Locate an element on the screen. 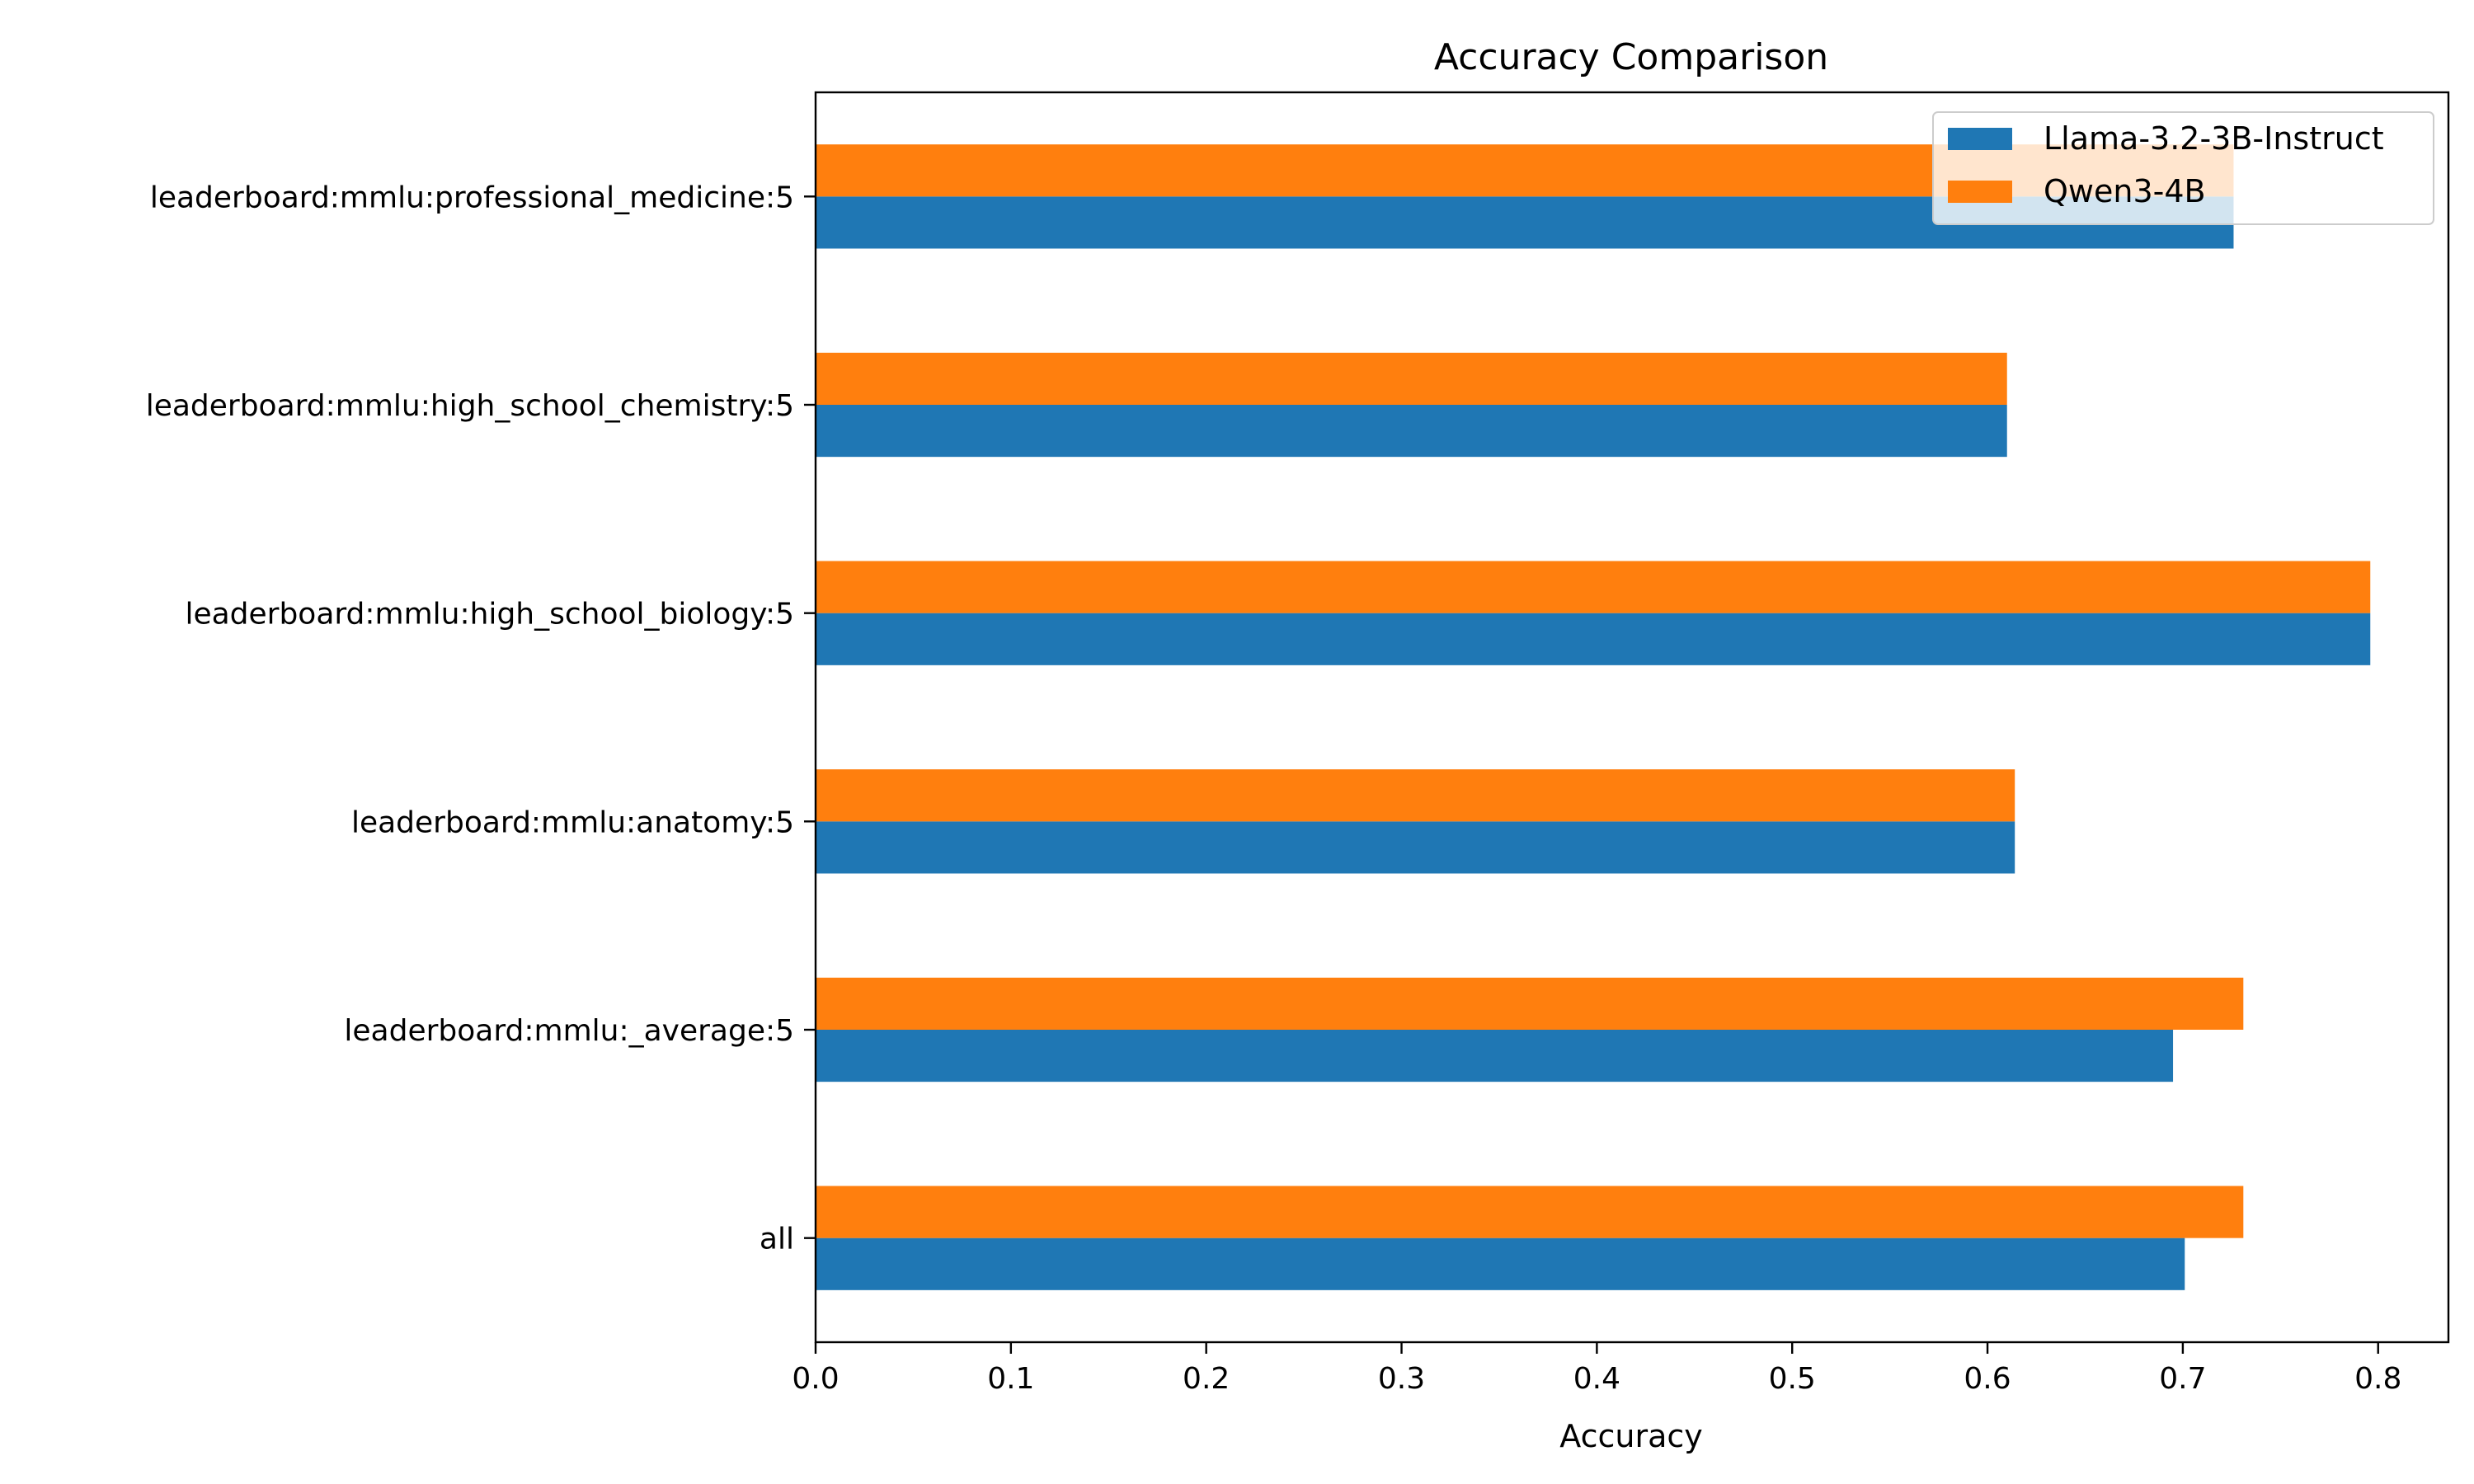  x-tick-label-6: 0.6 is located at coordinates (1987, 1379).